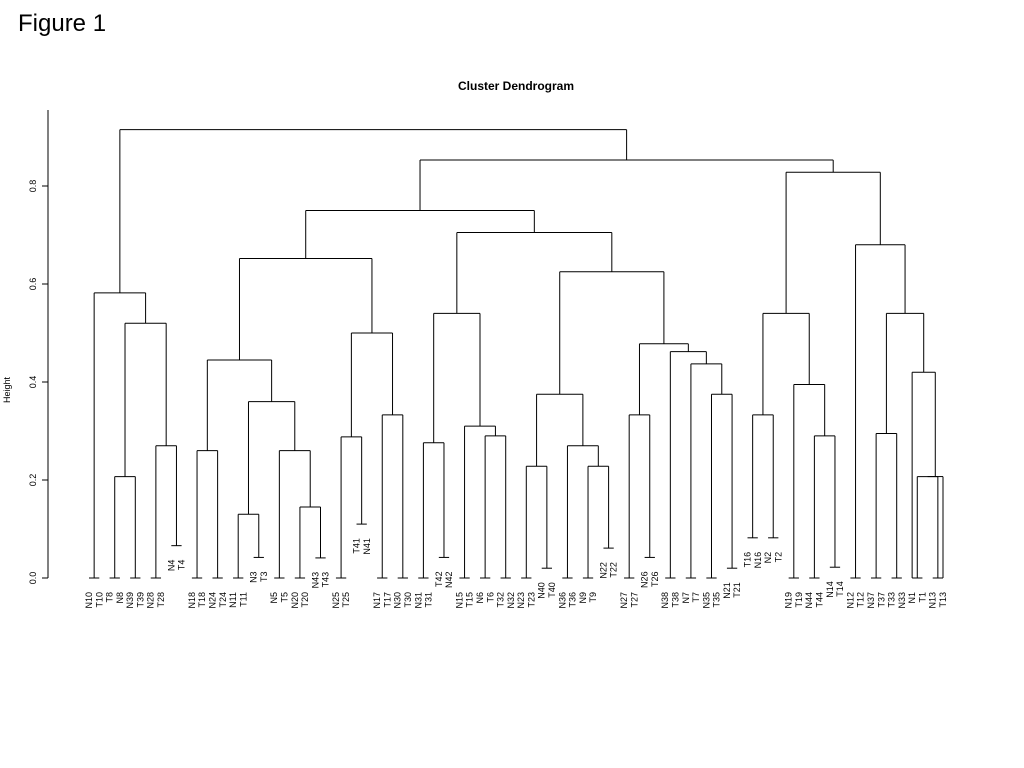  I want to click on leaf-label: N22, so click(603, 570).